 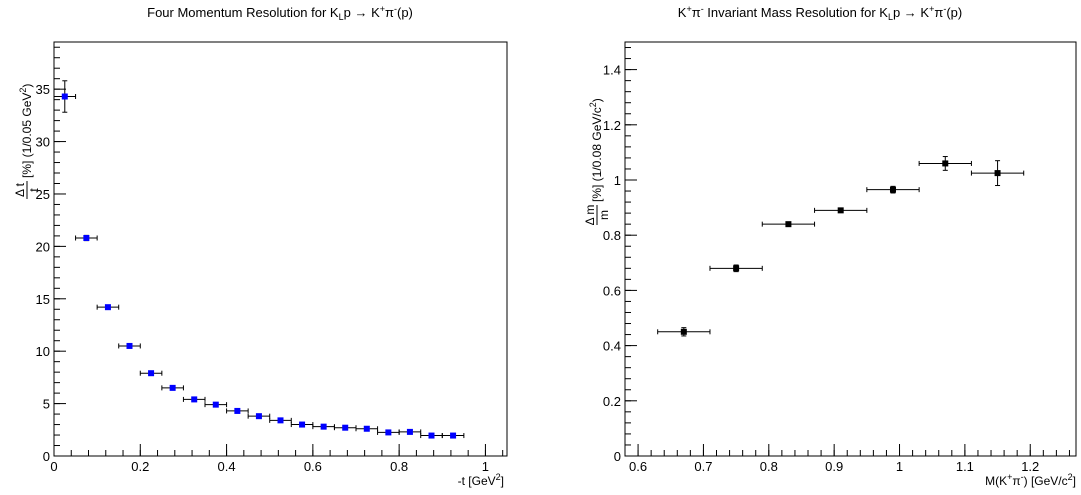 What do you see at coordinates (46, 404) in the screenshot?
I see `y-tick-label: 5` at bounding box center [46, 404].